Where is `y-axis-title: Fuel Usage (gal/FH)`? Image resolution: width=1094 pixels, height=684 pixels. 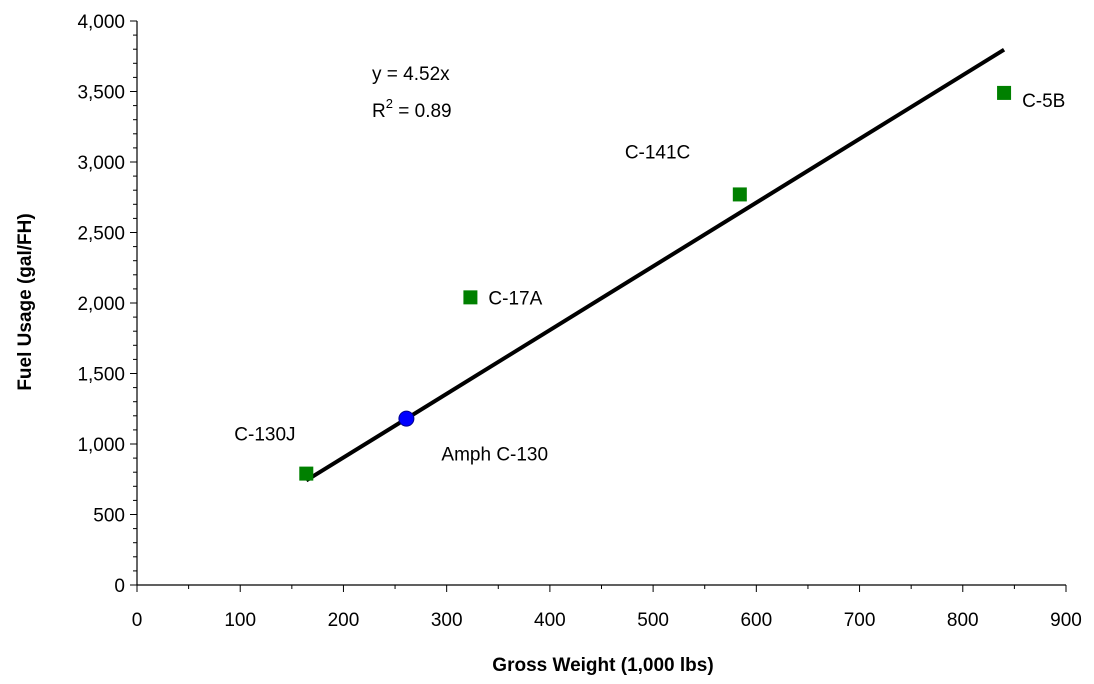
y-axis-title: Fuel Usage (gal/FH) is located at coordinates (25, 301).